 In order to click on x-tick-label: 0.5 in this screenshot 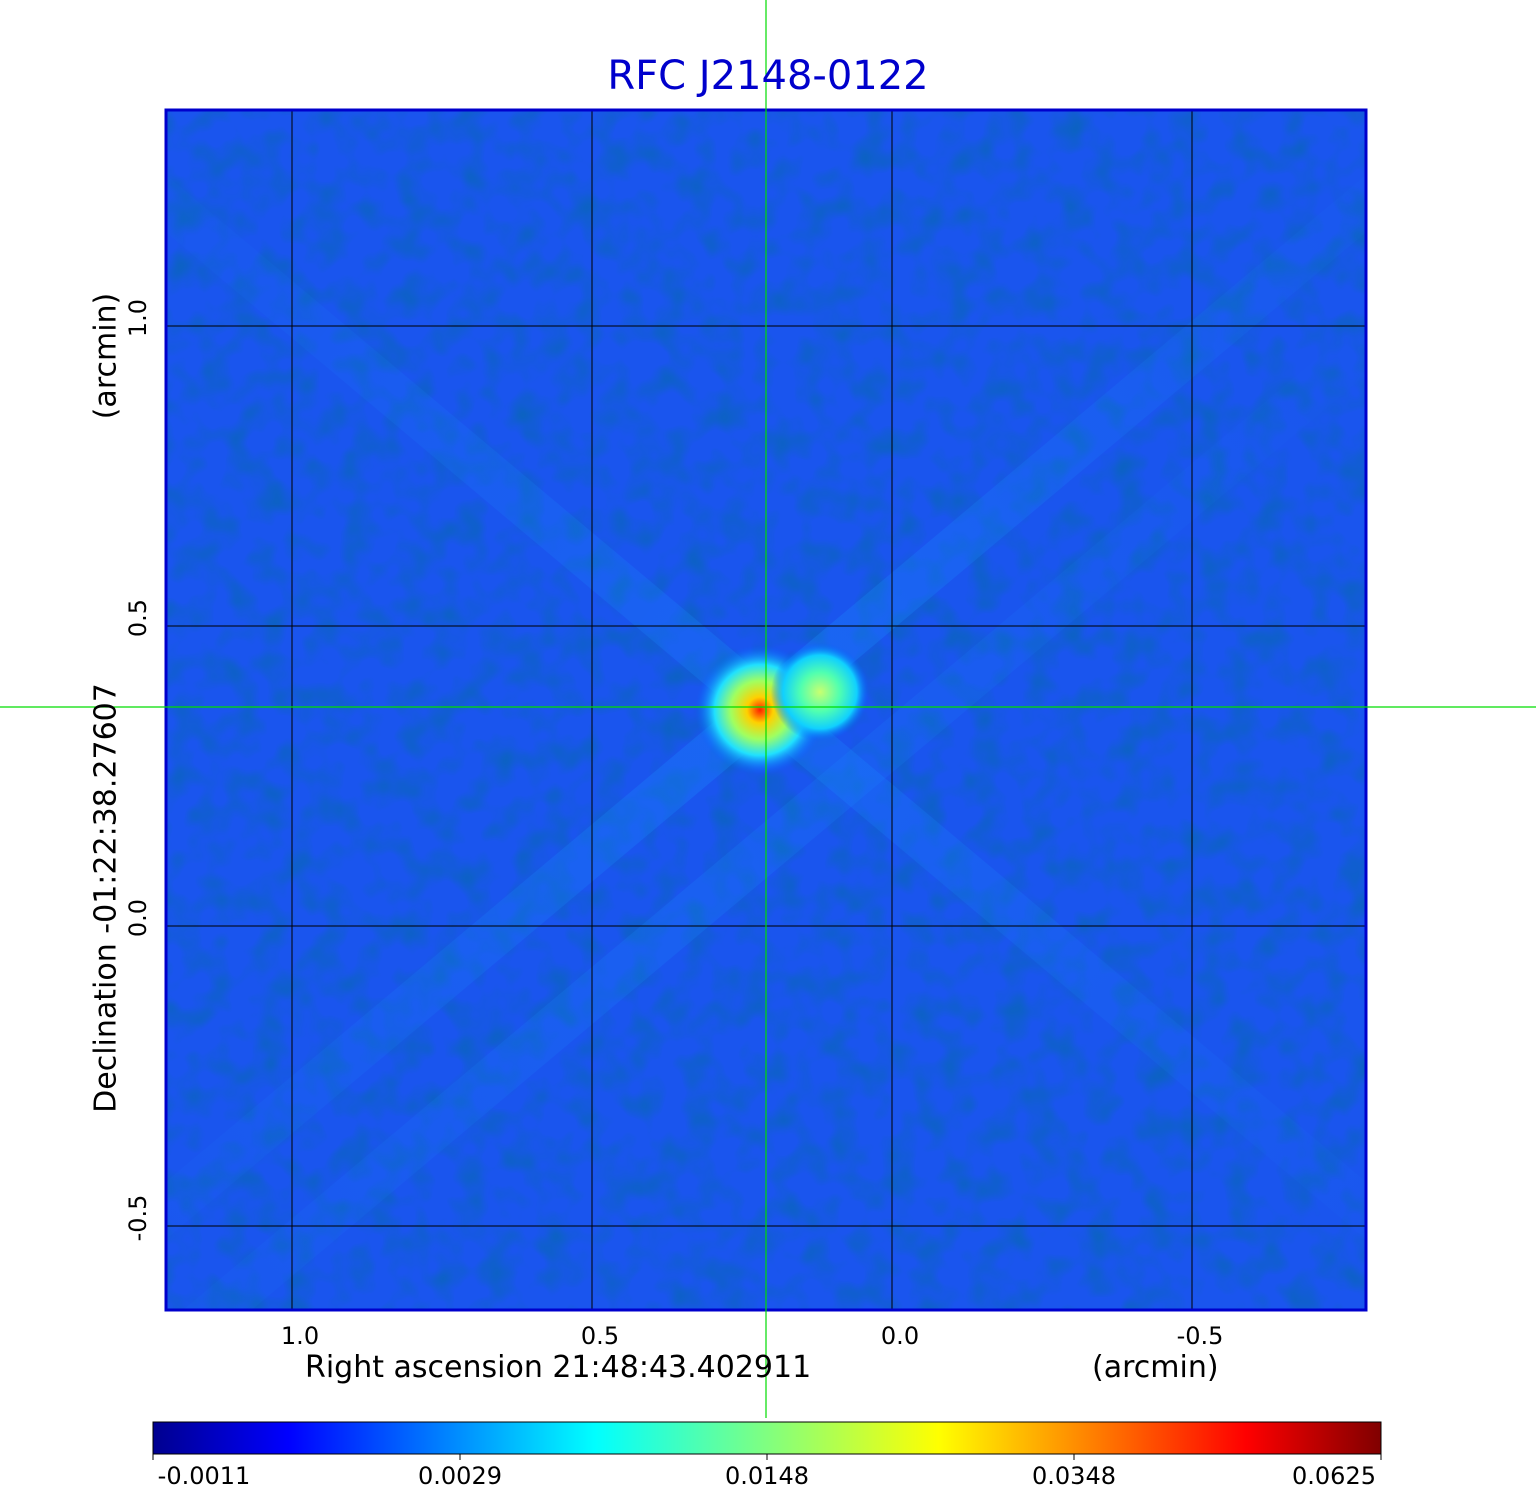, I will do `click(600, 1336)`.